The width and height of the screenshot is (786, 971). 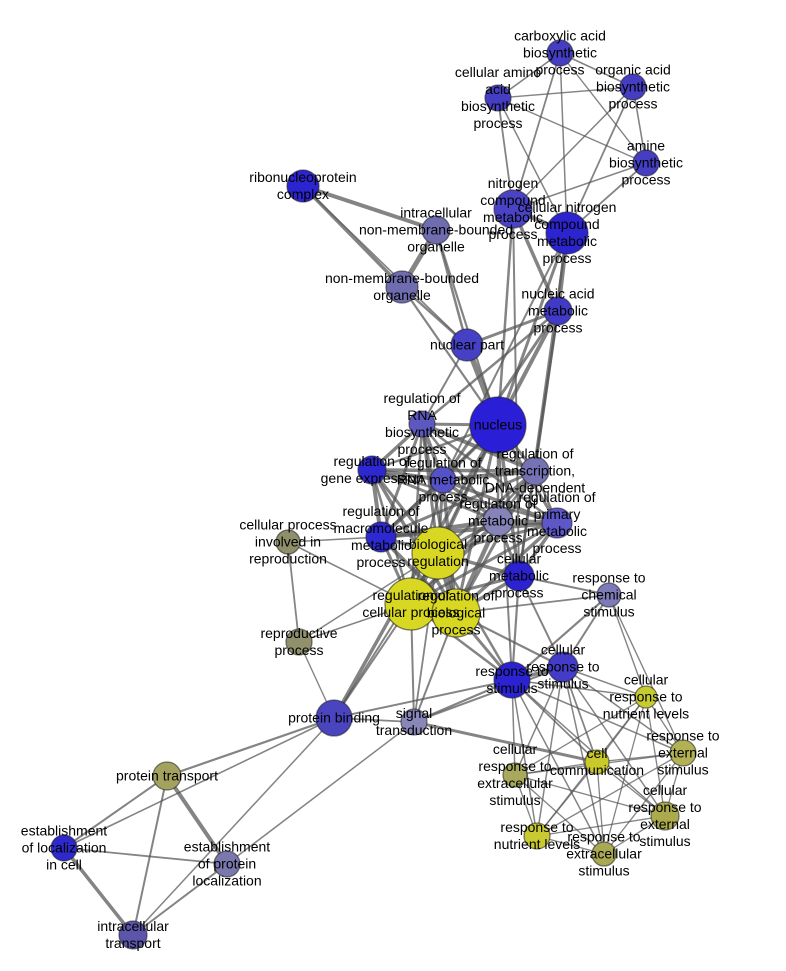 What do you see at coordinates (498, 98) in the screenshot?
I see `node-cellular-amino-acid-biosynthetic` at bounding box center [498, 98].